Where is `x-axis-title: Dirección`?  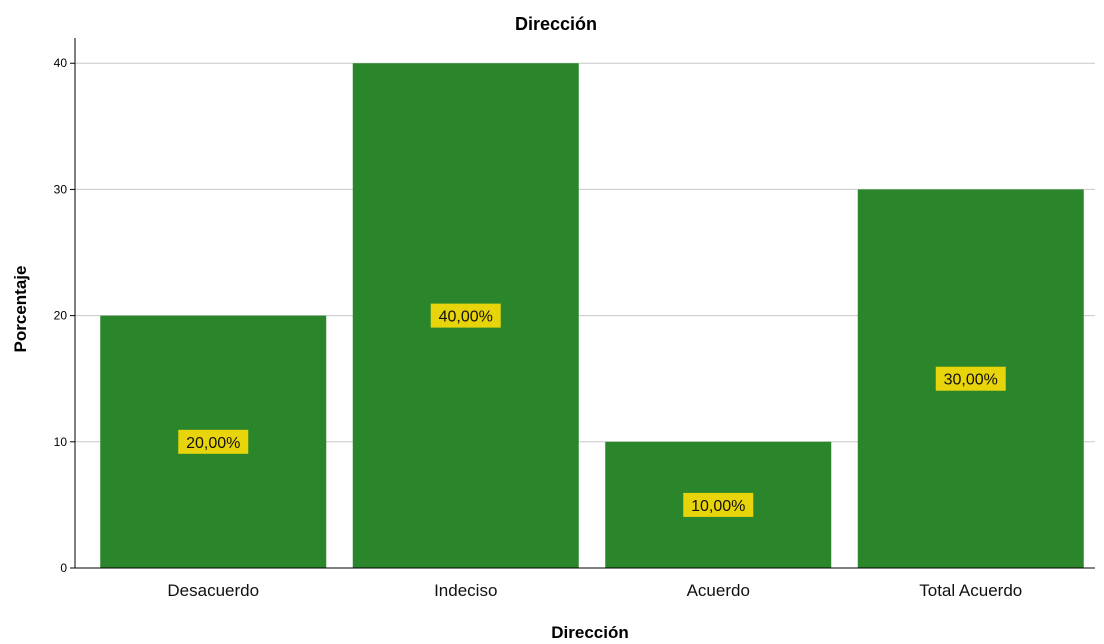 x-axis-title: Dirección is located at coordinates (589, 632).